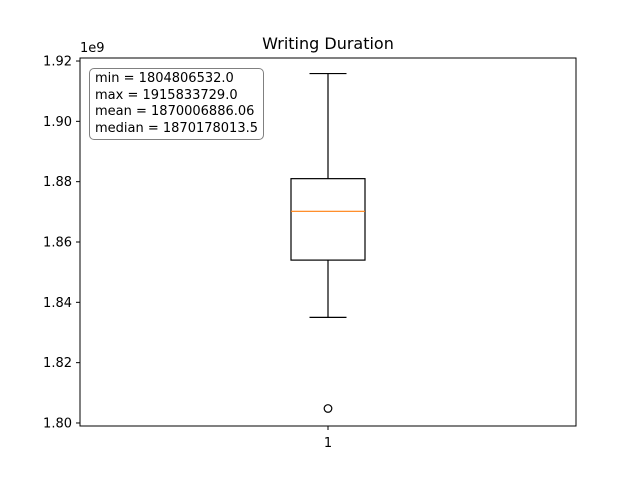  I want to click on y-tick-label: 1.88, so click(57, 182).